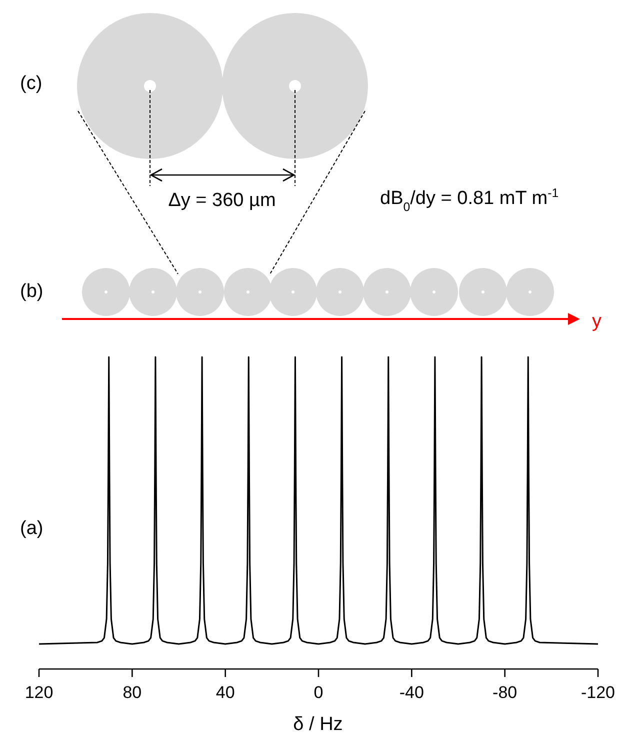  Describe the element at coordinates (132, 692) in the screenshot. I see `x-tick-label: 80` at that location.